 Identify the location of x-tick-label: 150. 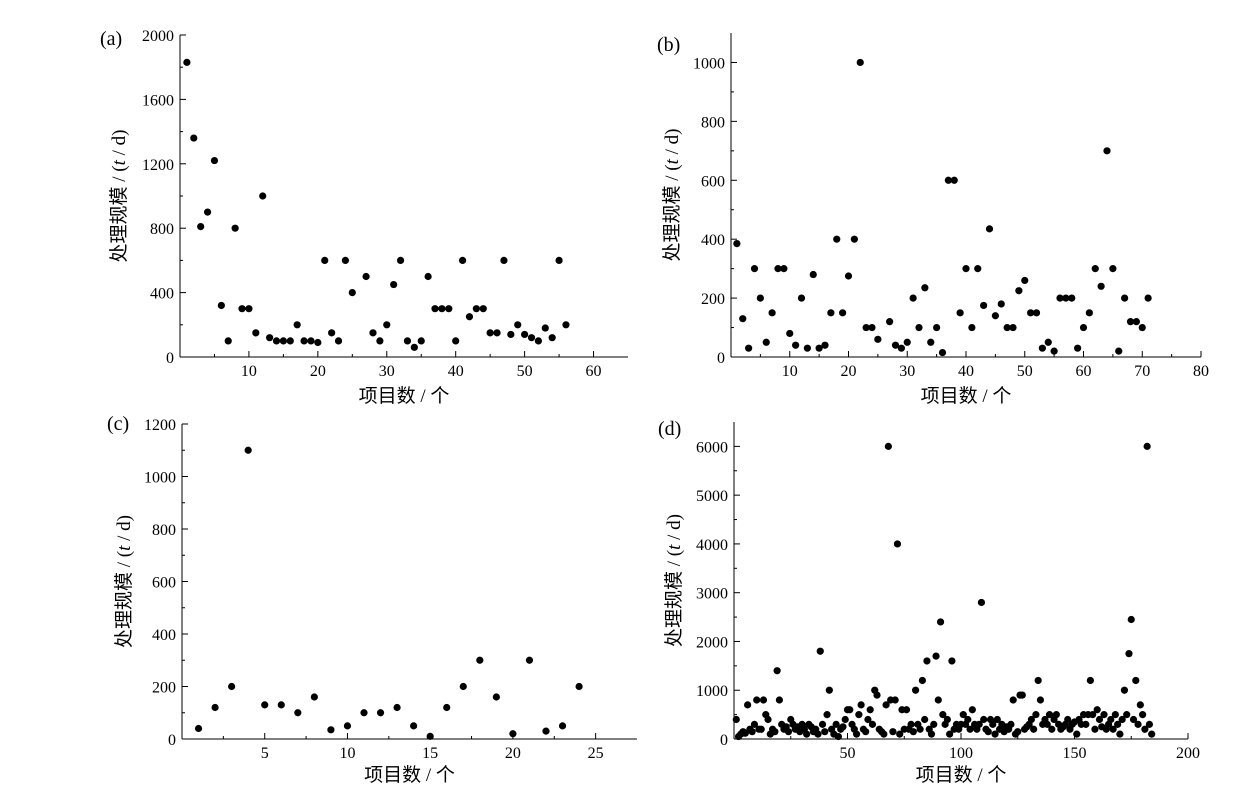
(1075, 753).